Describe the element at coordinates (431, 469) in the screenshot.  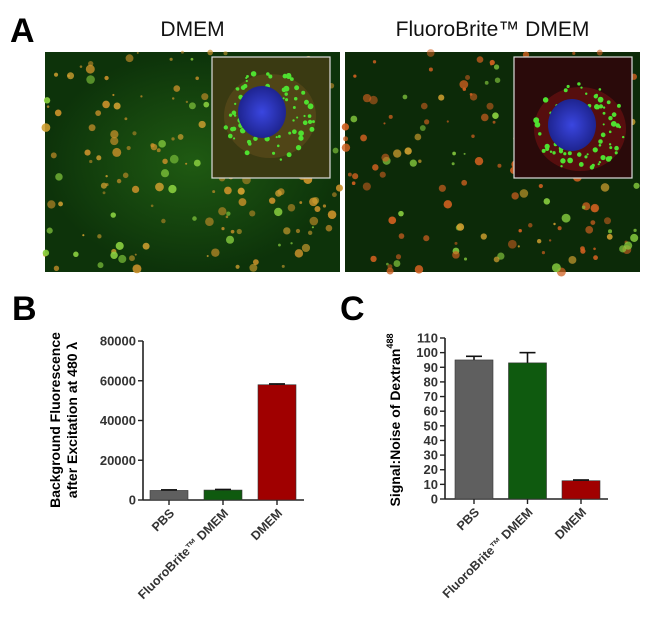
I see `y-tick-label: 20` at that location.